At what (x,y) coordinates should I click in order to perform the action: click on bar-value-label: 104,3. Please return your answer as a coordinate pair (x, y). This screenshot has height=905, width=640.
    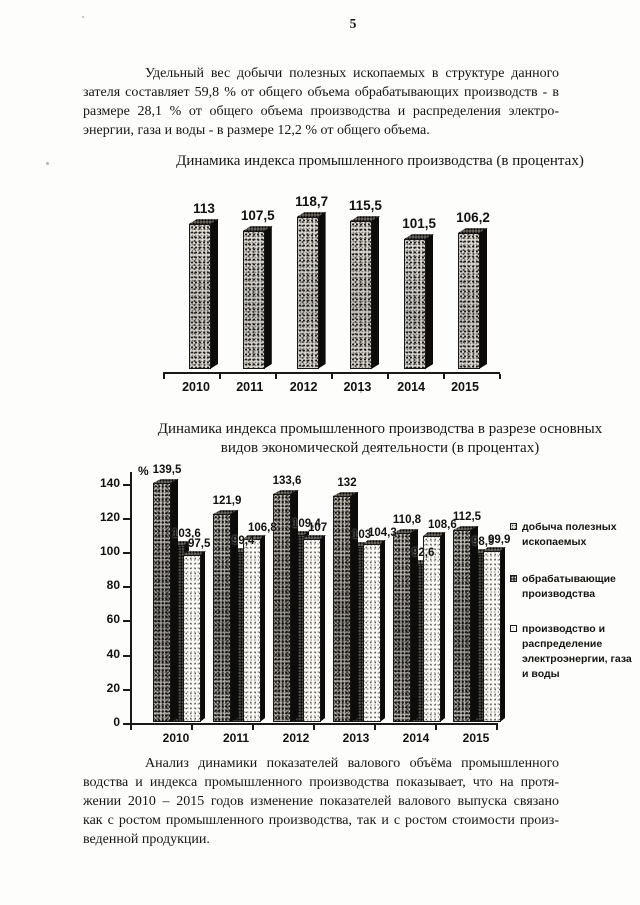
    Looking at the image, I should click on (382, 533).